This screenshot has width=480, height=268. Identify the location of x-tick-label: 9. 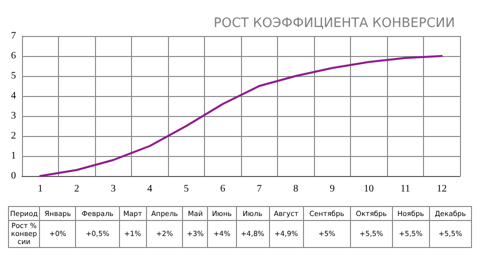
(332, 189).